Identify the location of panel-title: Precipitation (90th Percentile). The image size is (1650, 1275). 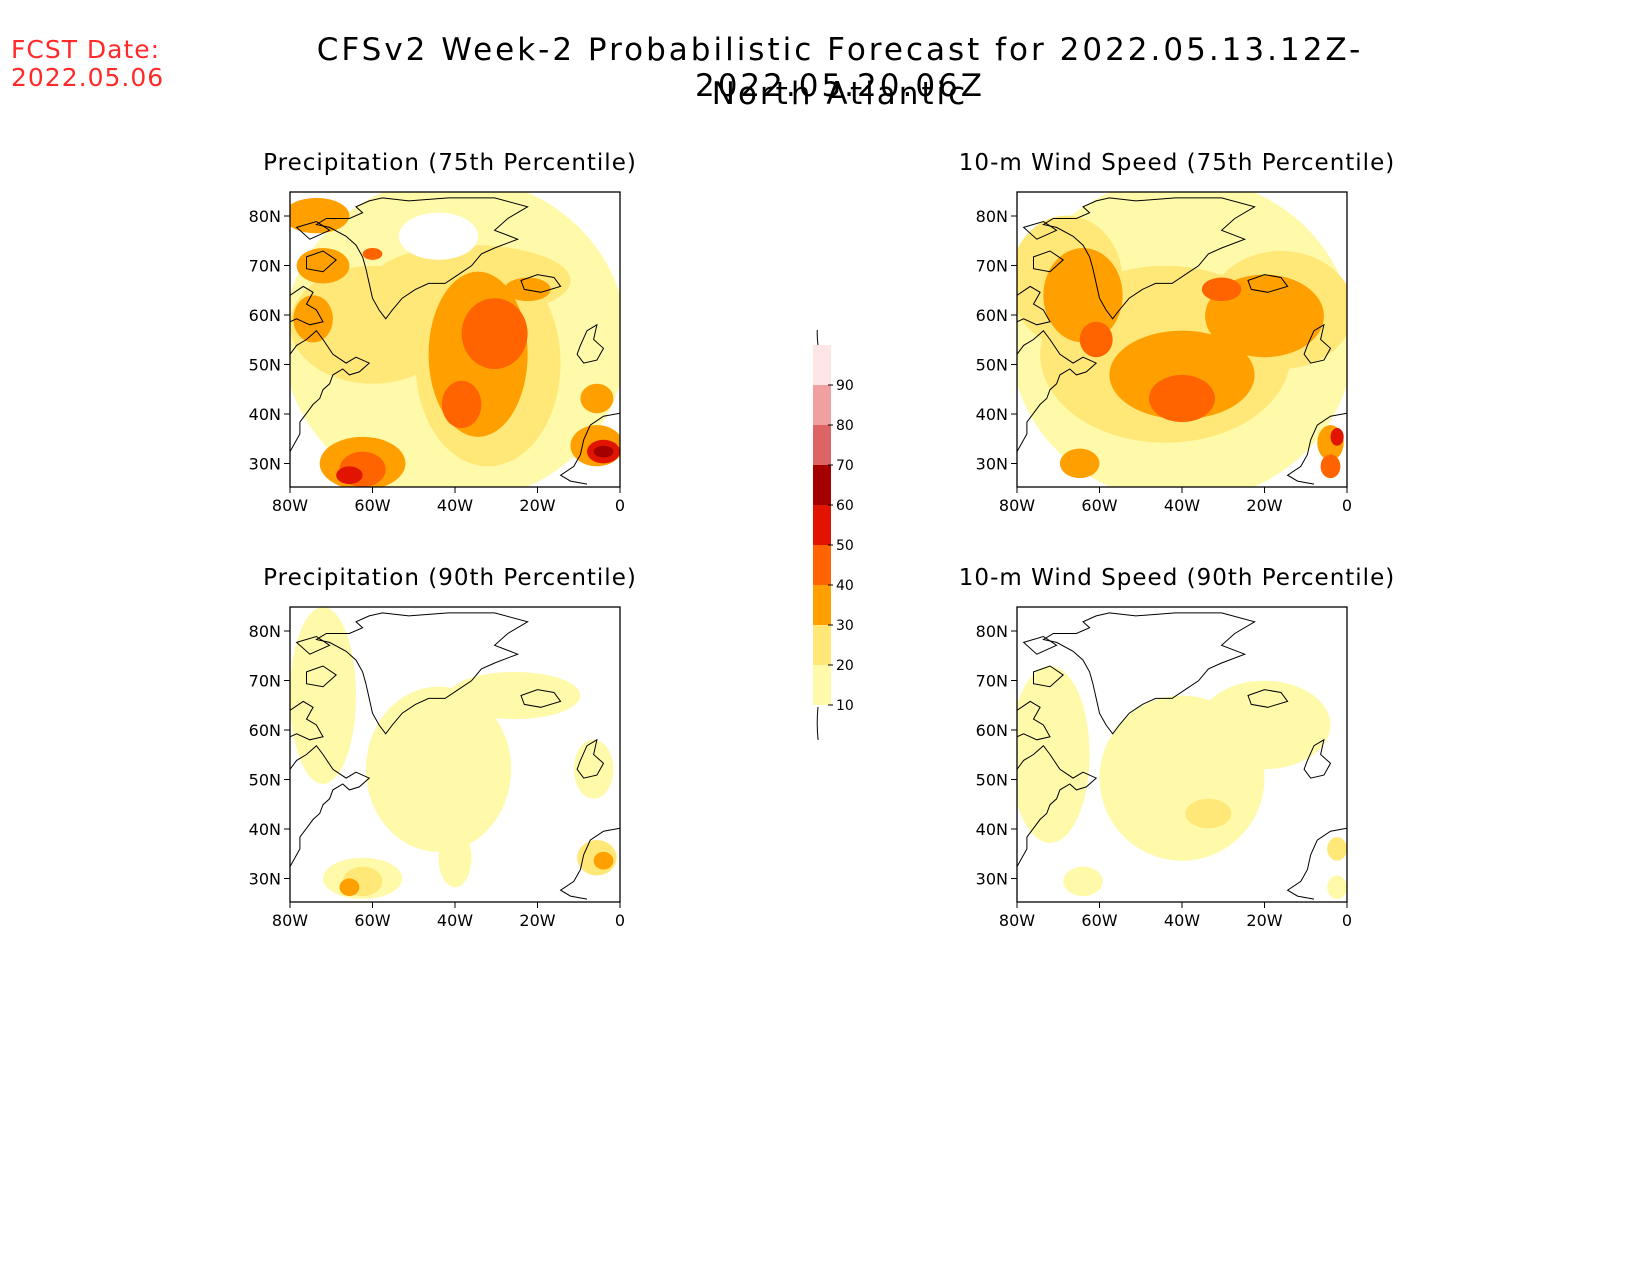
(450, 578).